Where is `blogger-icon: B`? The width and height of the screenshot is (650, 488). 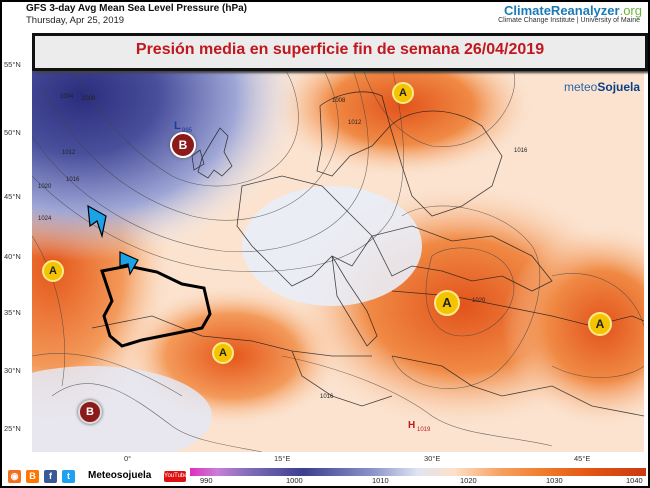
blogger-icon: B is located at coordinates (32, 476).